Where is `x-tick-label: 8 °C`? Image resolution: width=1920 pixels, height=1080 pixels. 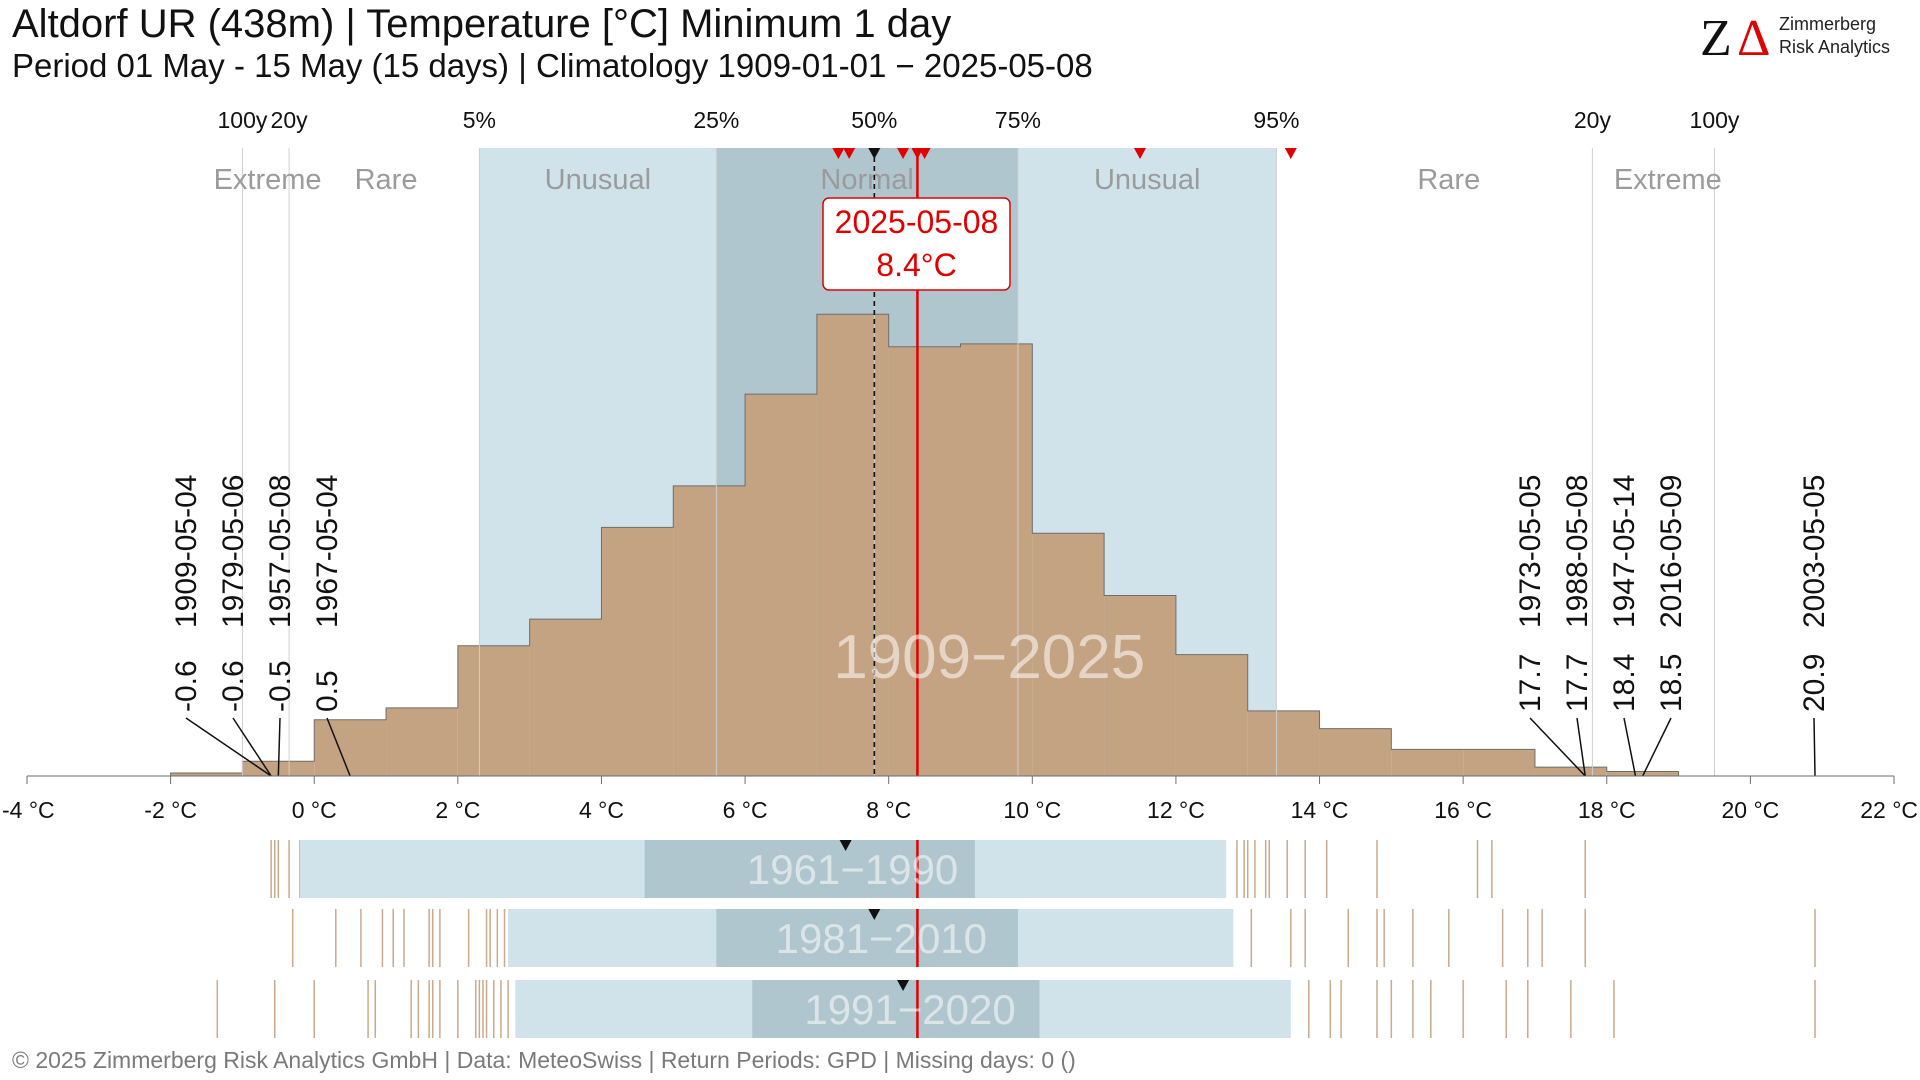 x-tick-label: 8 °C is located at coordinates (888, 810).